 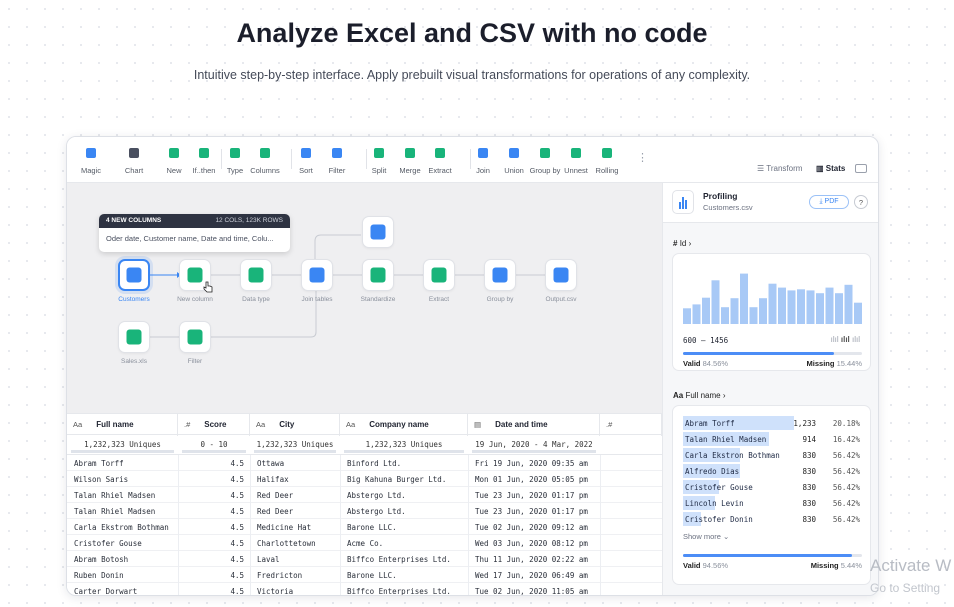 I want to click on chart-type-icons: ılıl ılıl ılıl, so click(x=845, y=339).